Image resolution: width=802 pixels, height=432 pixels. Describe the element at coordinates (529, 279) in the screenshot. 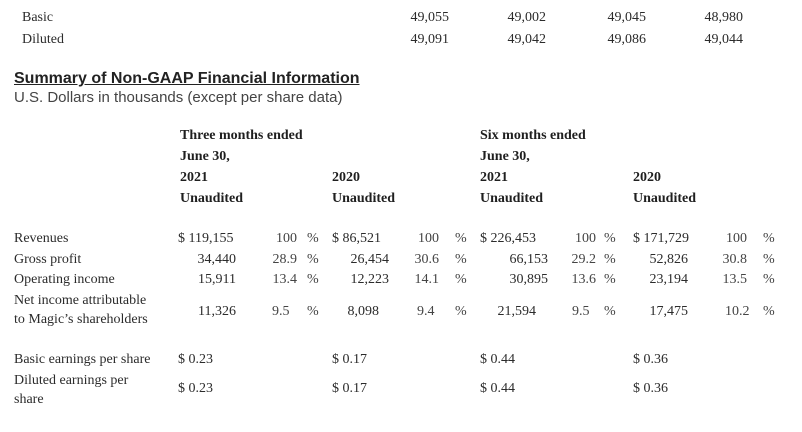

I see `cell-value: 30,895` at that location.